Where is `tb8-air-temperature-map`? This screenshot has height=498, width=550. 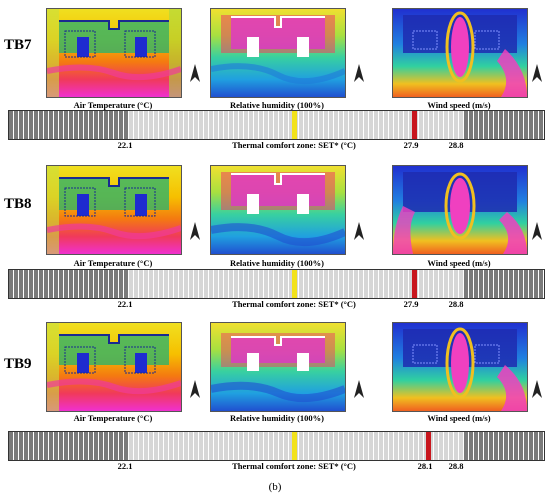
tb8-air-temperature-map is located at coordinates (114, 210).